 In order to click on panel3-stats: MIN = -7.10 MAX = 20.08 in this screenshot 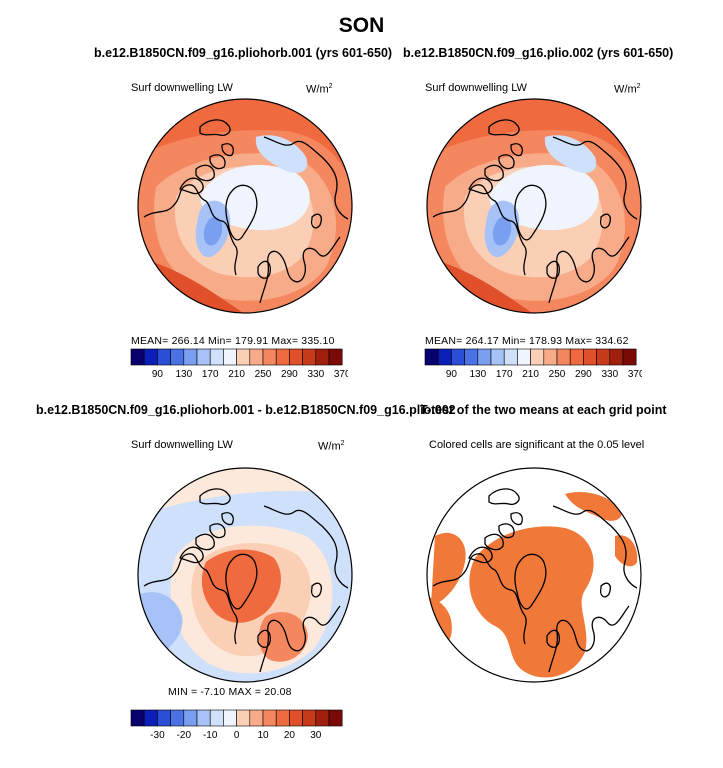, I will do `click(230, 692)`.